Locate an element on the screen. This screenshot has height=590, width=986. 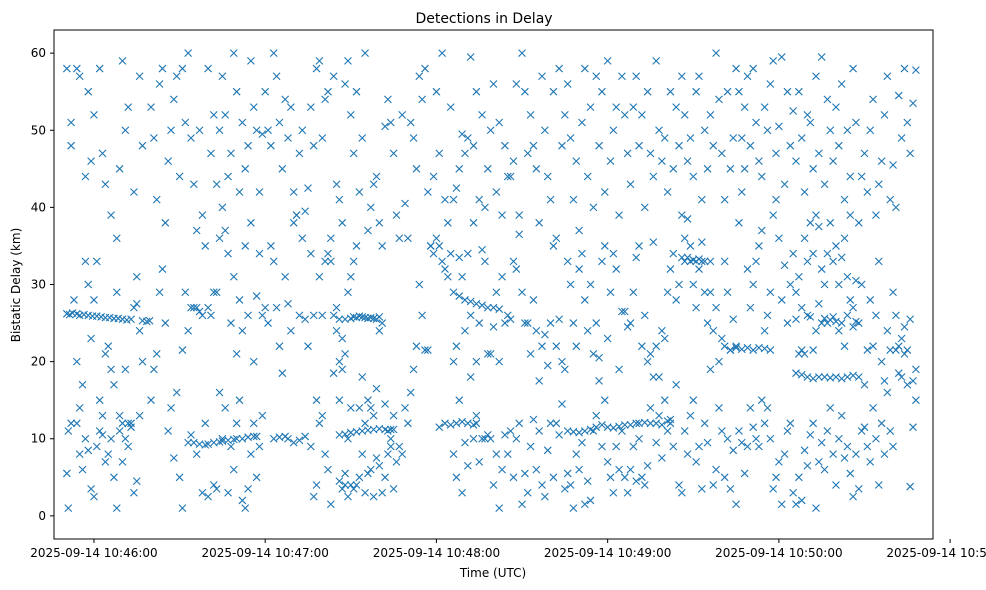
y-tick-label: 10 is located at coordinates (38, 439).